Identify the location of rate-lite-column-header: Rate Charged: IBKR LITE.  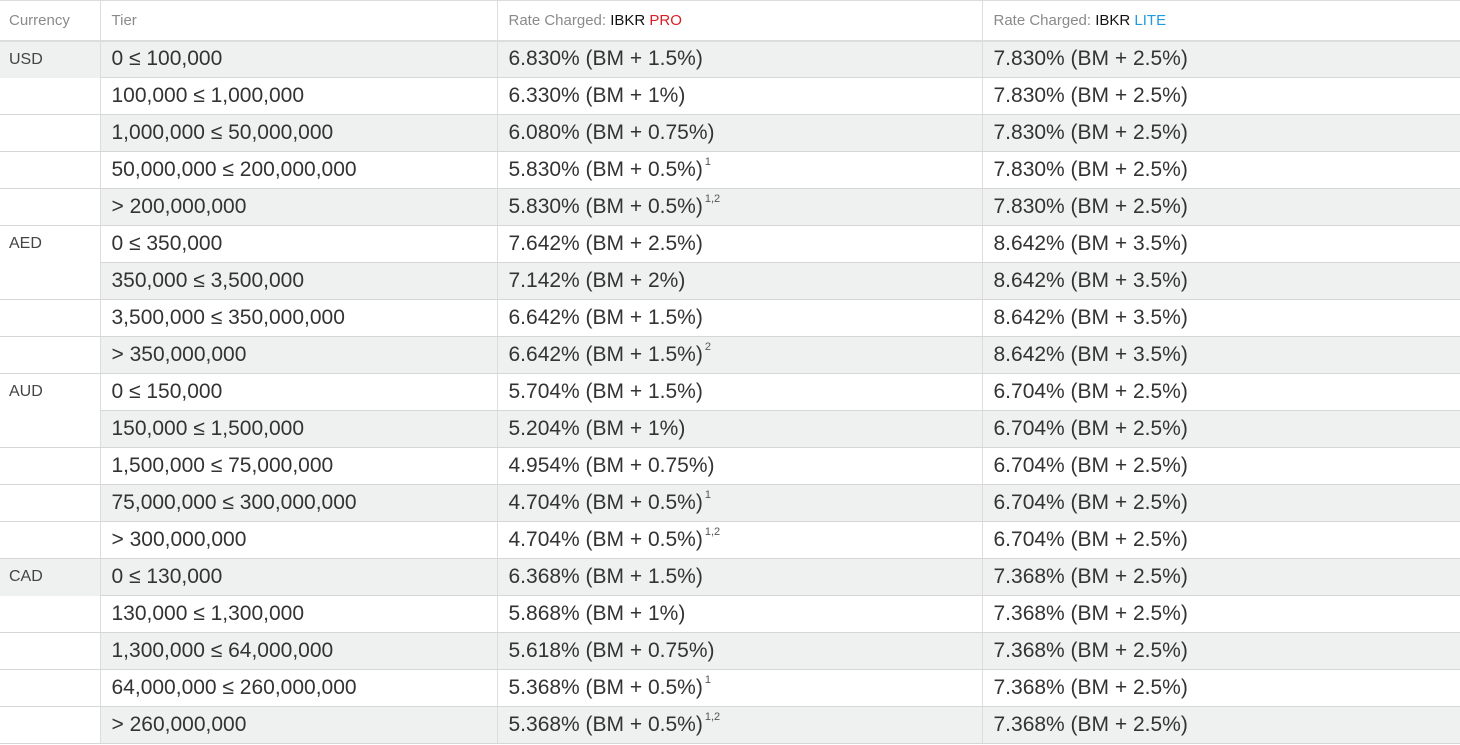
(1221, 21).